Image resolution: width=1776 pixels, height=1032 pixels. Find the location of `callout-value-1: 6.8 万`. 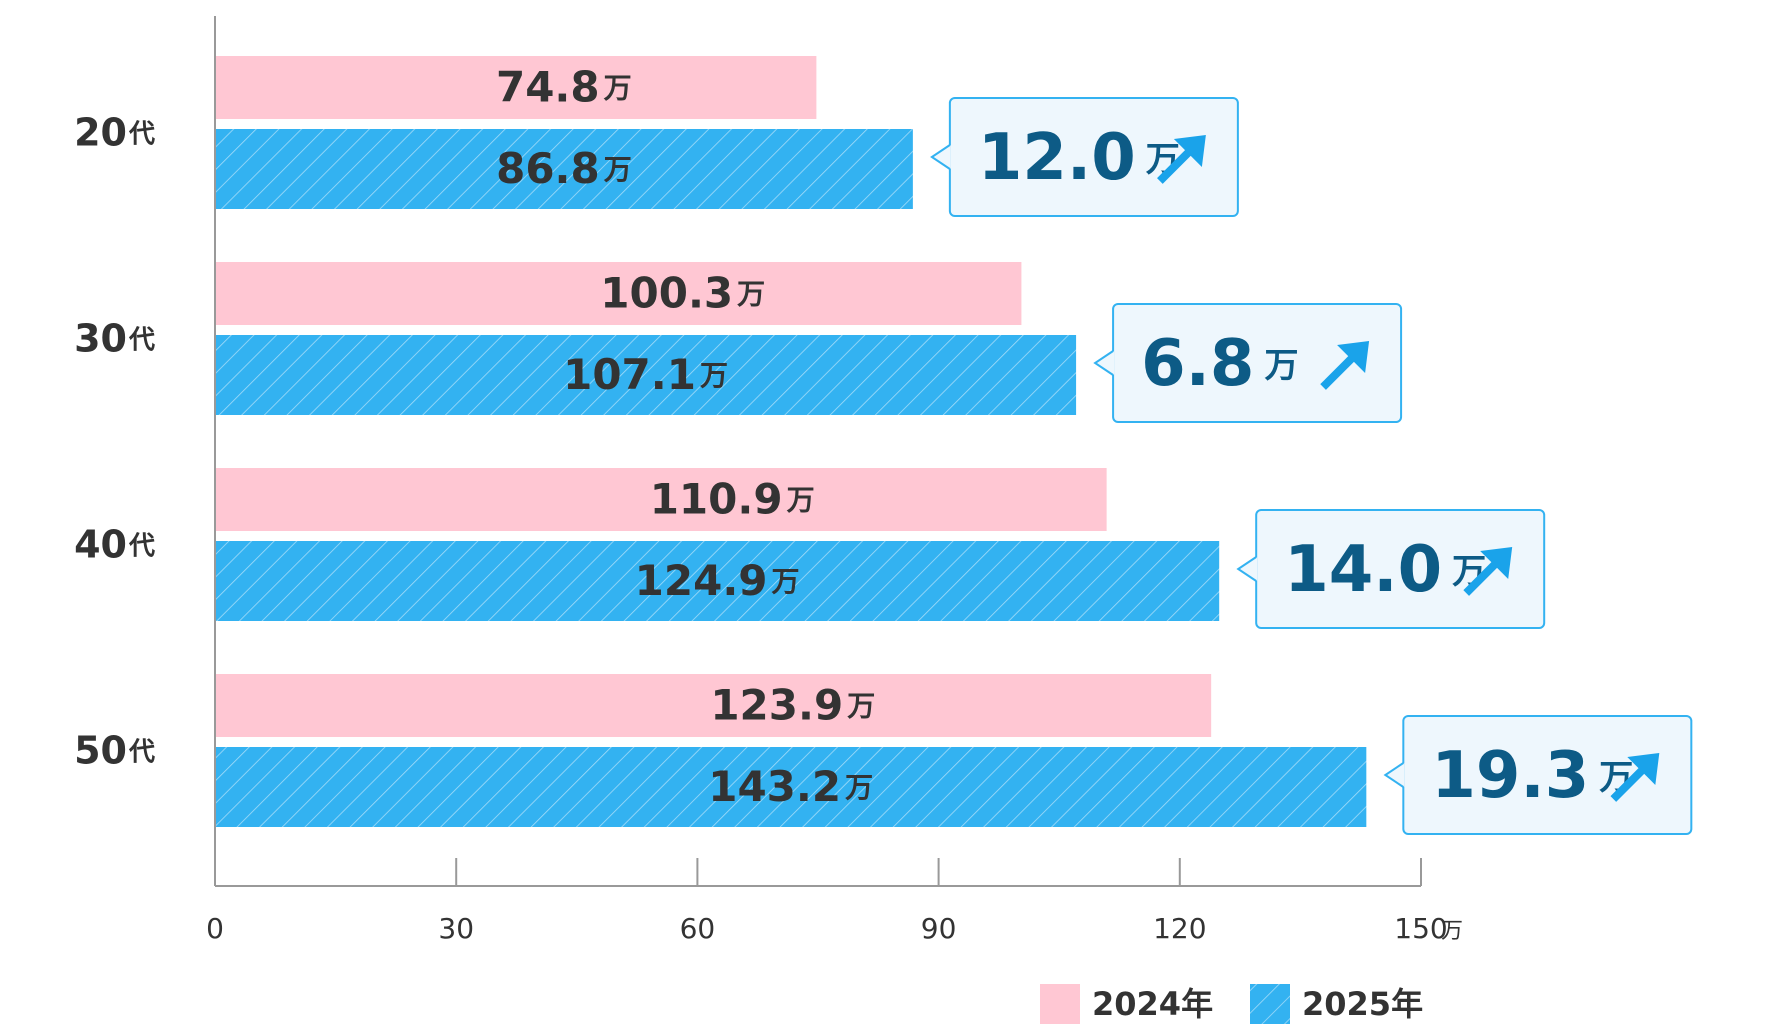

callout-value-1: 6.8 万 is located at coordinates (1219, 364).